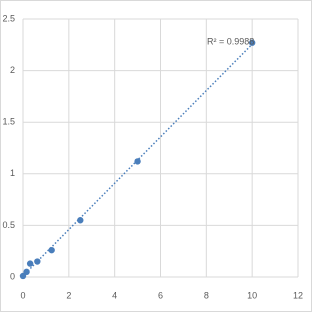 This screenshot has height=312, width=320. What do you see at coordinates (68, 295) in the screenshot?
I see `x-tick-label: 2` at bounding box center [68, 295].